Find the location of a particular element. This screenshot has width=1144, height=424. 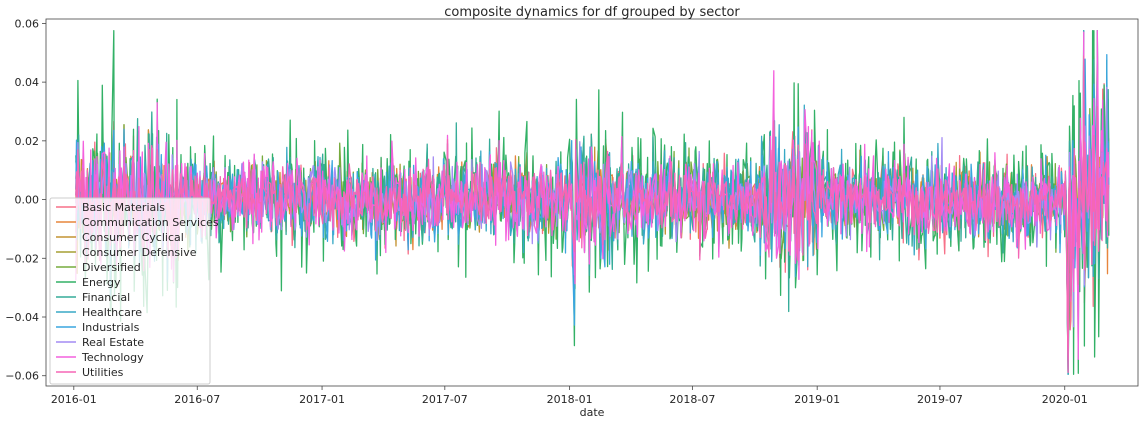

y-tick-label: 0.02 is located at coordinates (27, 141).